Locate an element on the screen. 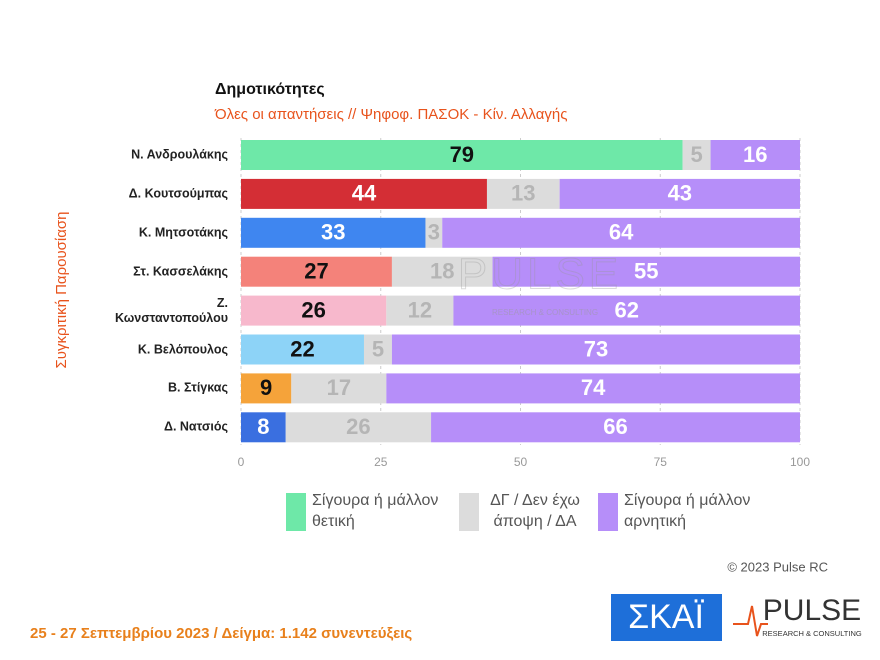 This screenshot has height=660, width=880. x-tick-label: 0 is located at coordinates (241, 462).